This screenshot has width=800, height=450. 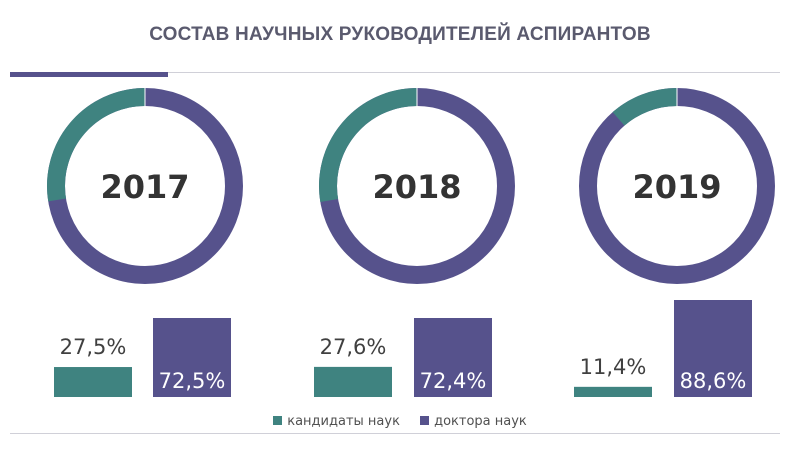 What do you see at coordinates (93, 347) in the screenshot?
I see `data-label-candidates-2017: 27,5%` at bounding box center [93, 347].